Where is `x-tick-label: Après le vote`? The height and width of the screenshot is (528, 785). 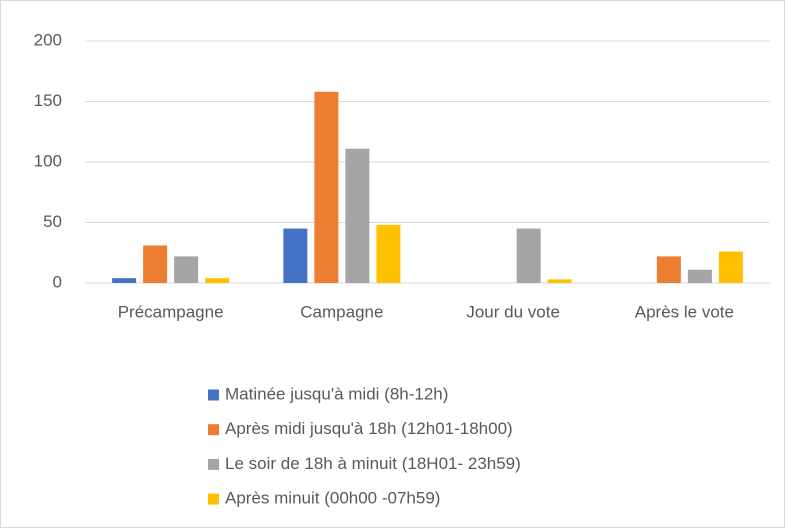
x-tick-label: Après le vote is located at coordinates (684, 311).